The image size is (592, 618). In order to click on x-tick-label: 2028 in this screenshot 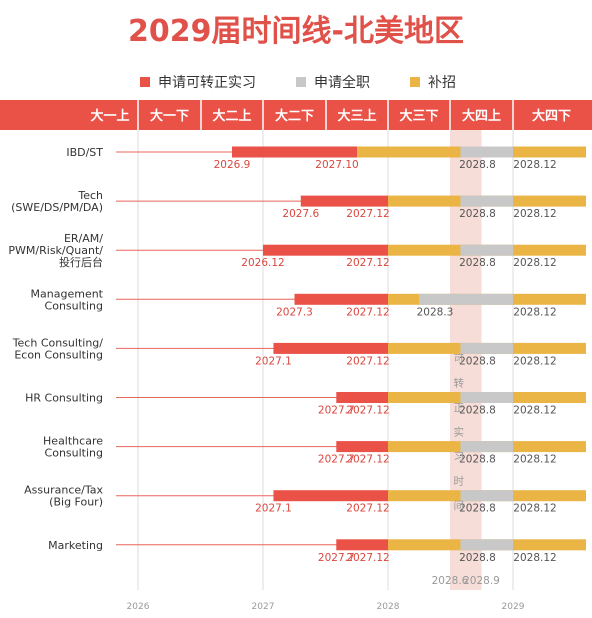, I will do `click(388, 607)`.